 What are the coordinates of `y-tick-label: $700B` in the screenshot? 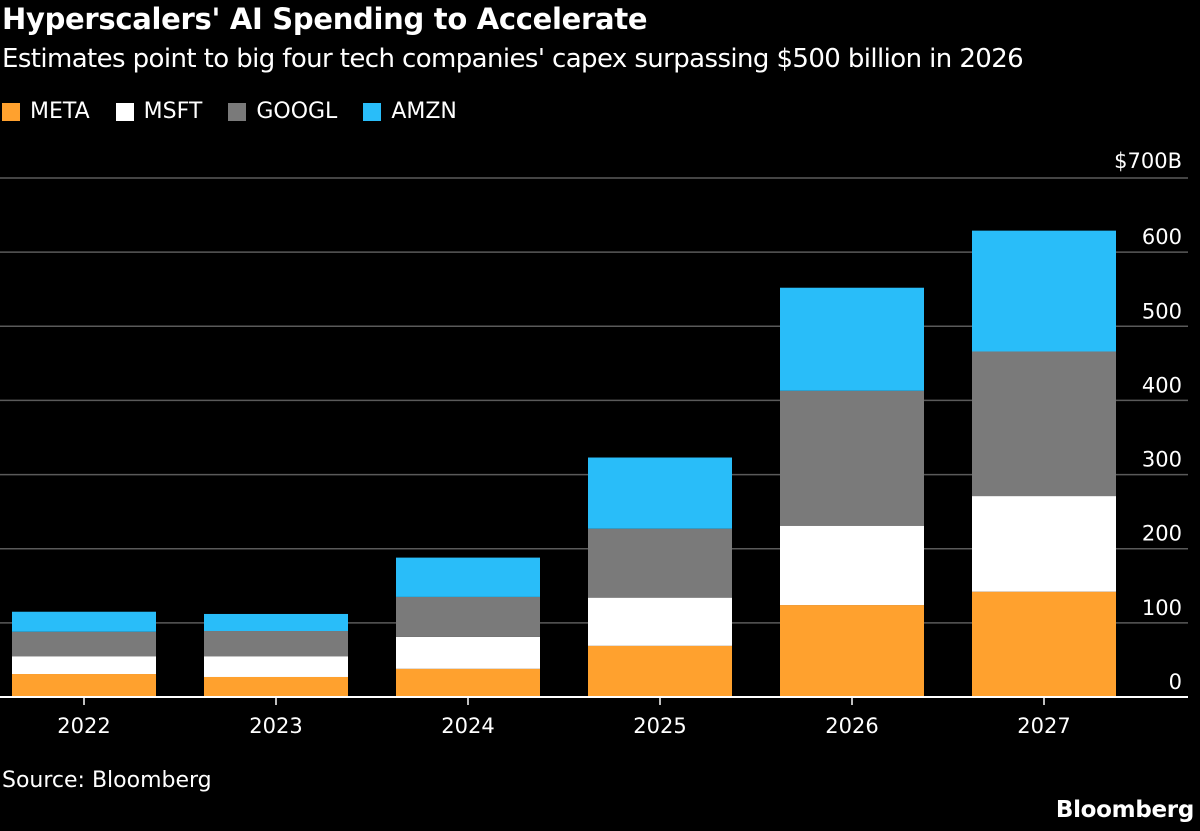 It's located at (1148, 161).